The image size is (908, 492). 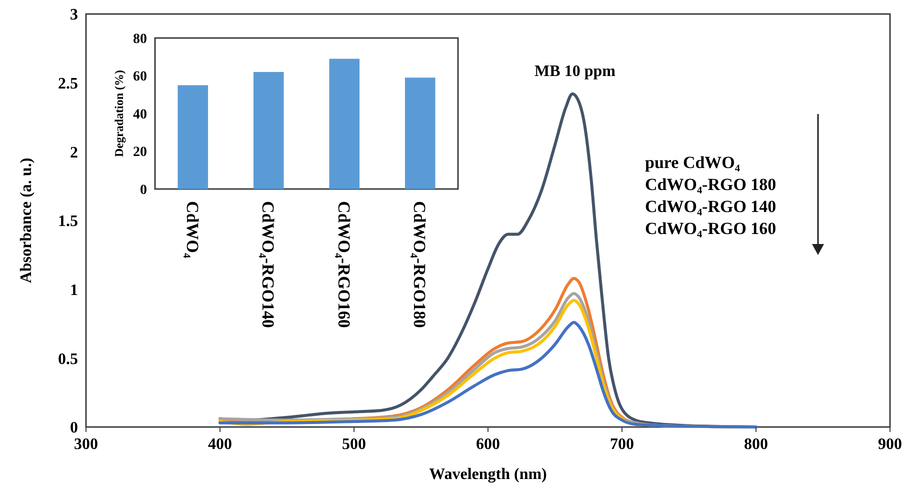 I want to click on x-tick-label: 800, so click(x=756, y=444).